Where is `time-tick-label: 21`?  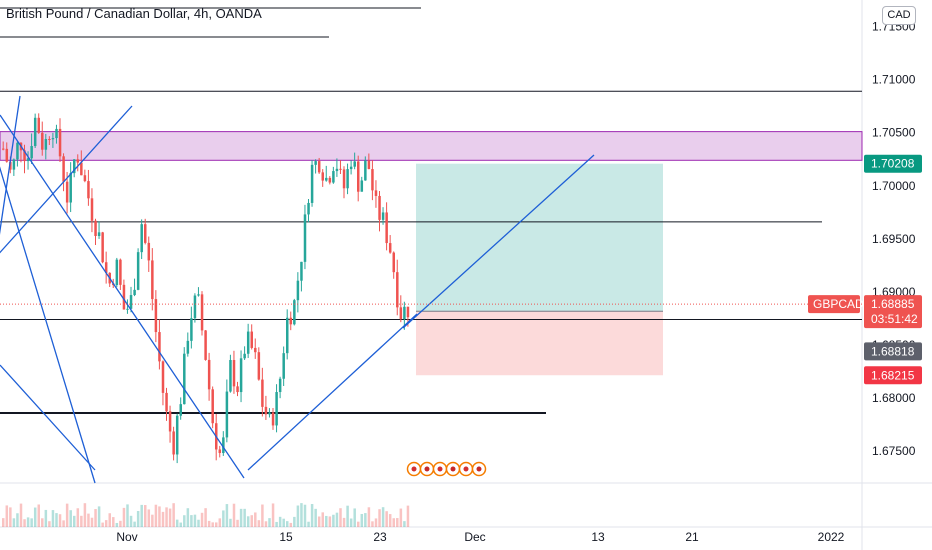 time-tick-label: 21 is located at coordinates (692, 537).